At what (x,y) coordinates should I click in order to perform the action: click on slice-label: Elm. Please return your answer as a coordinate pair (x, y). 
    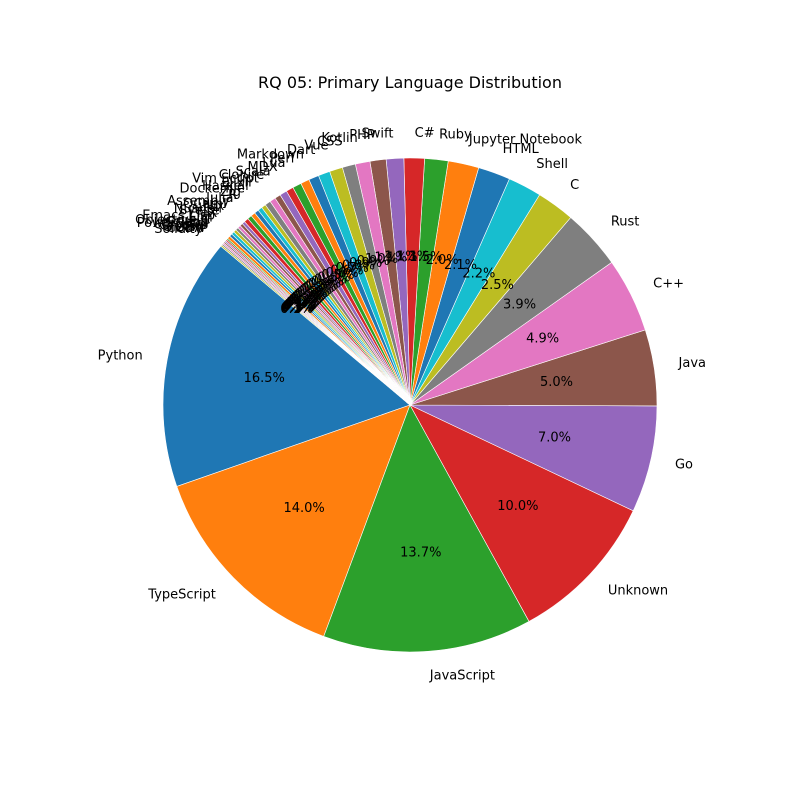
    Looking at the image, I should click on (200, 218).